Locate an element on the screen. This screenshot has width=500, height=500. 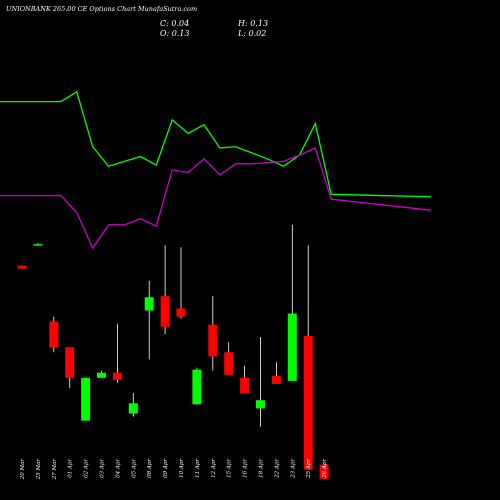
x-tick-label: 18 Apr is located at coordinates (262, 468).